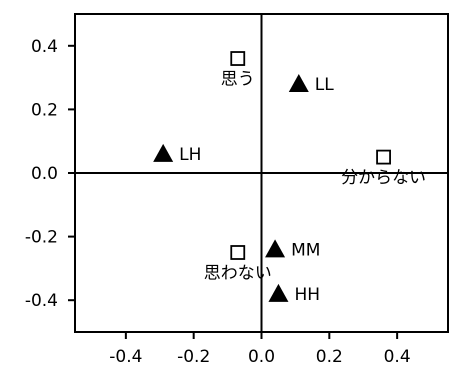 The width and height of the screenshot is (450, 372). I want to click on y-tick-label: -0.2, so click(41, 238).